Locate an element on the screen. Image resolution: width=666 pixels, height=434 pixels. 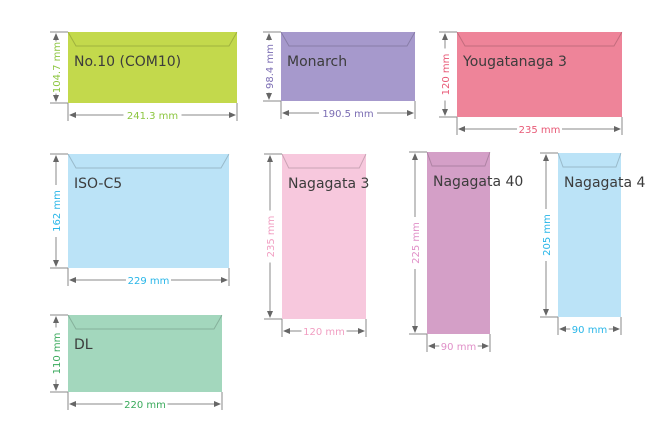
envelope-name: DL is located at coordinates (83, 345).